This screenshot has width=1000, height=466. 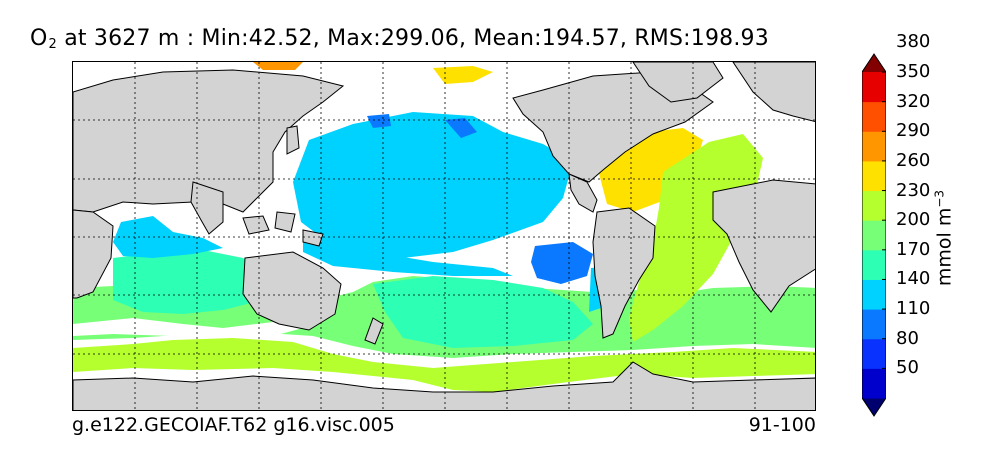 What do you see at coordinates (233, 425) in the screenshot?
I see `case-name-label: g.e122.GECOIAF.T62 g16.visc.005` at bounding box center [233, 425].